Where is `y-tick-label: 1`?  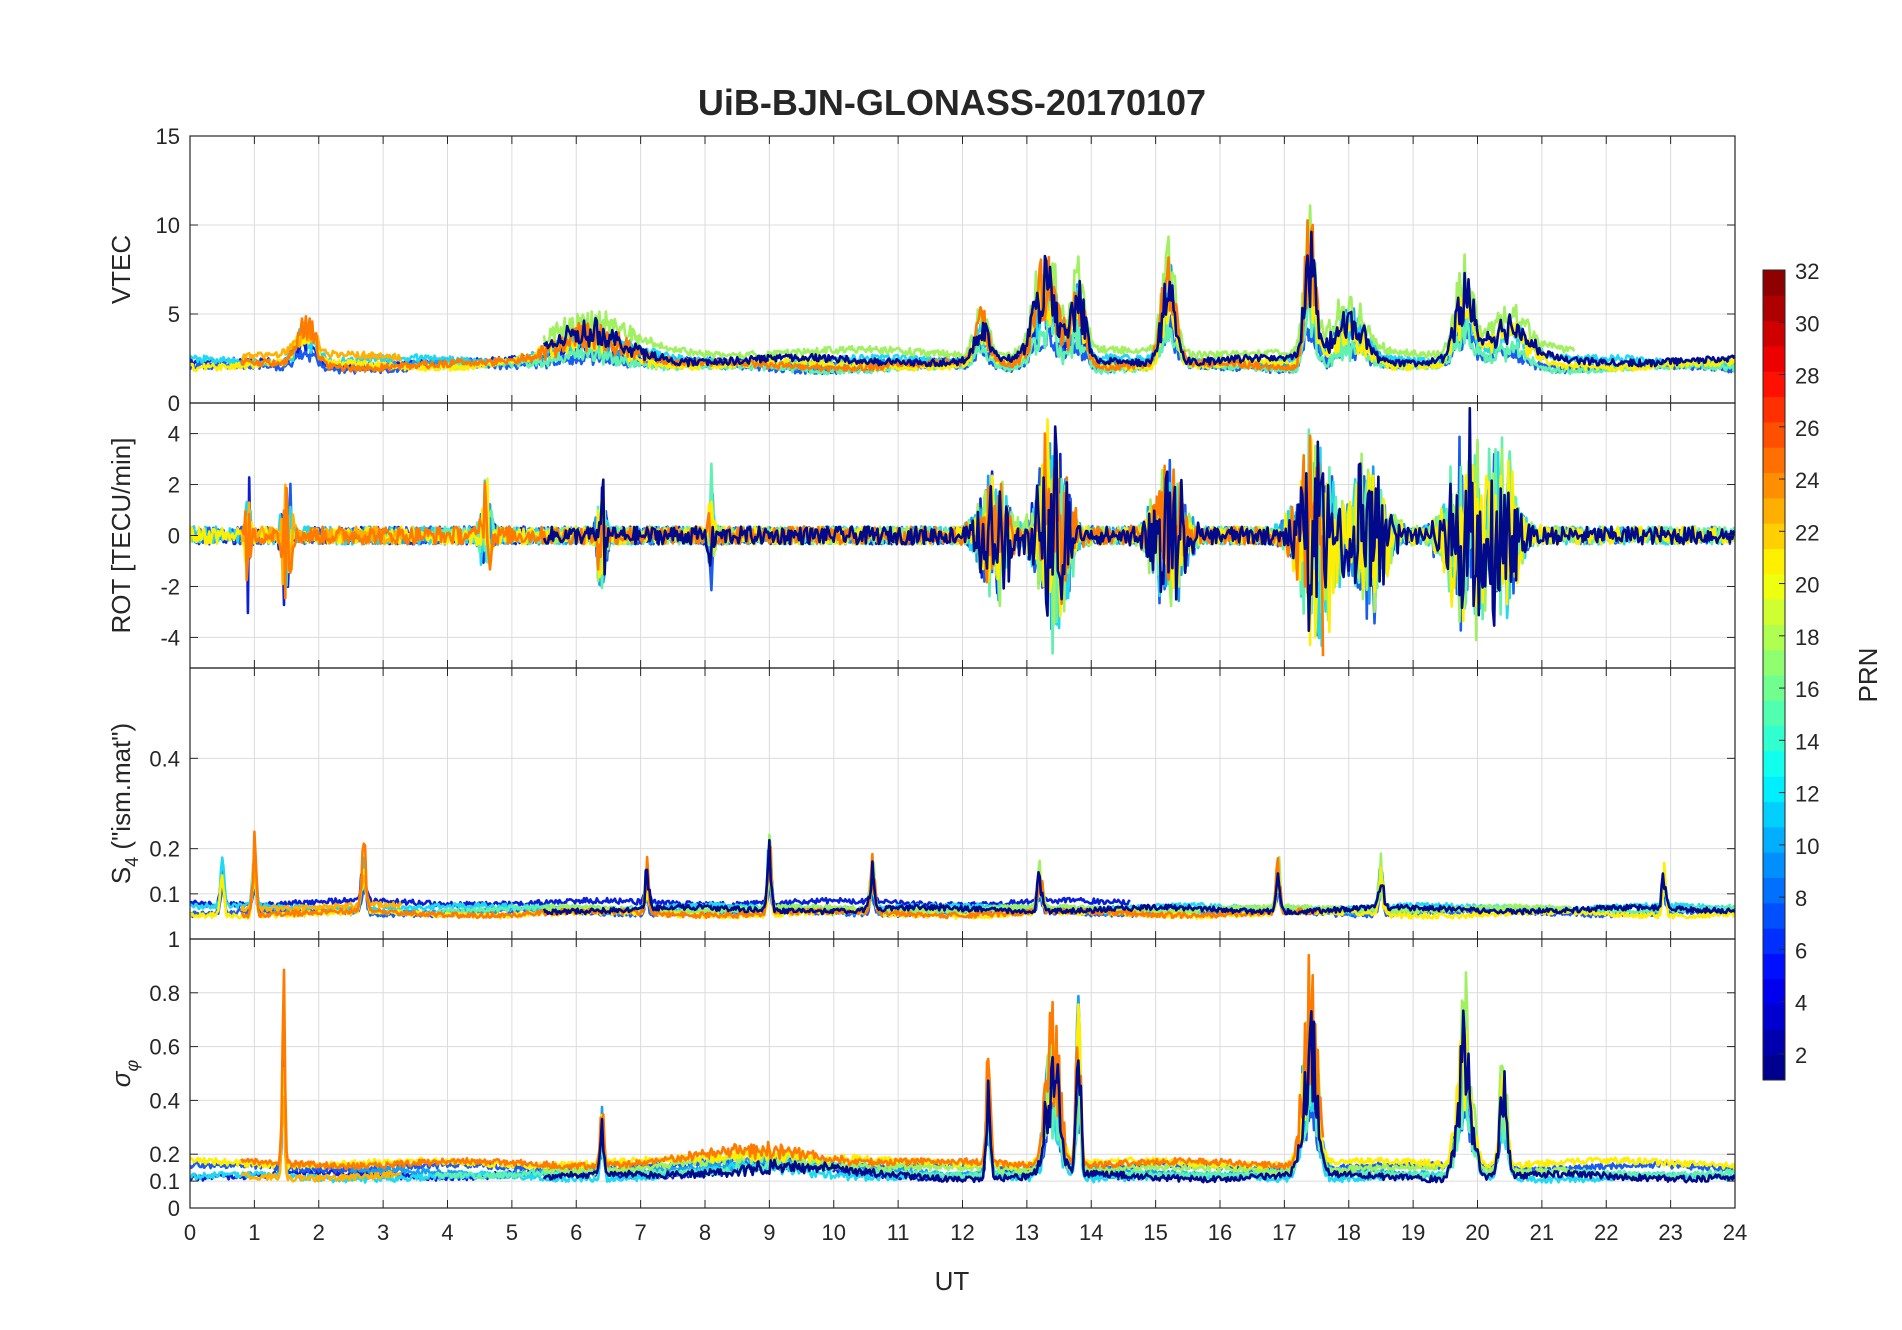 y-tick-label: 1 is located at coordinates (174, 939).